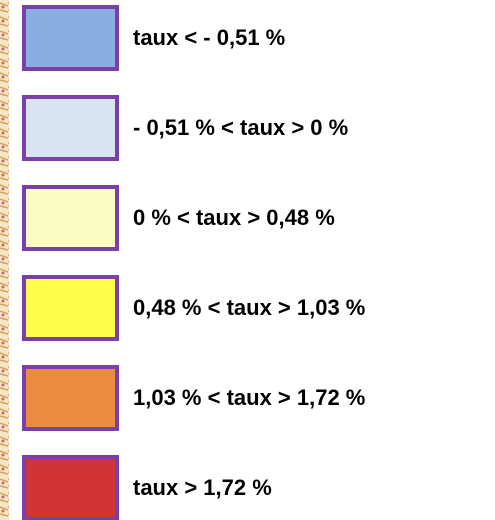  What do you see at coordinates (249, 307) in the screenshot?
I see `legend-label: 0,48 % < taux > 1,03 %` at bounding box center [249, 307].